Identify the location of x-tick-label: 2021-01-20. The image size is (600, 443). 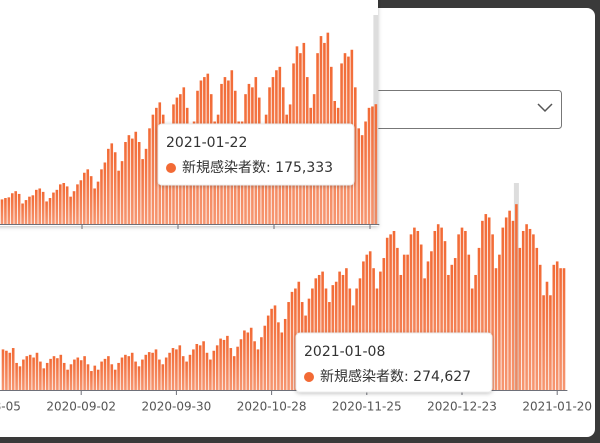
(557, 407).